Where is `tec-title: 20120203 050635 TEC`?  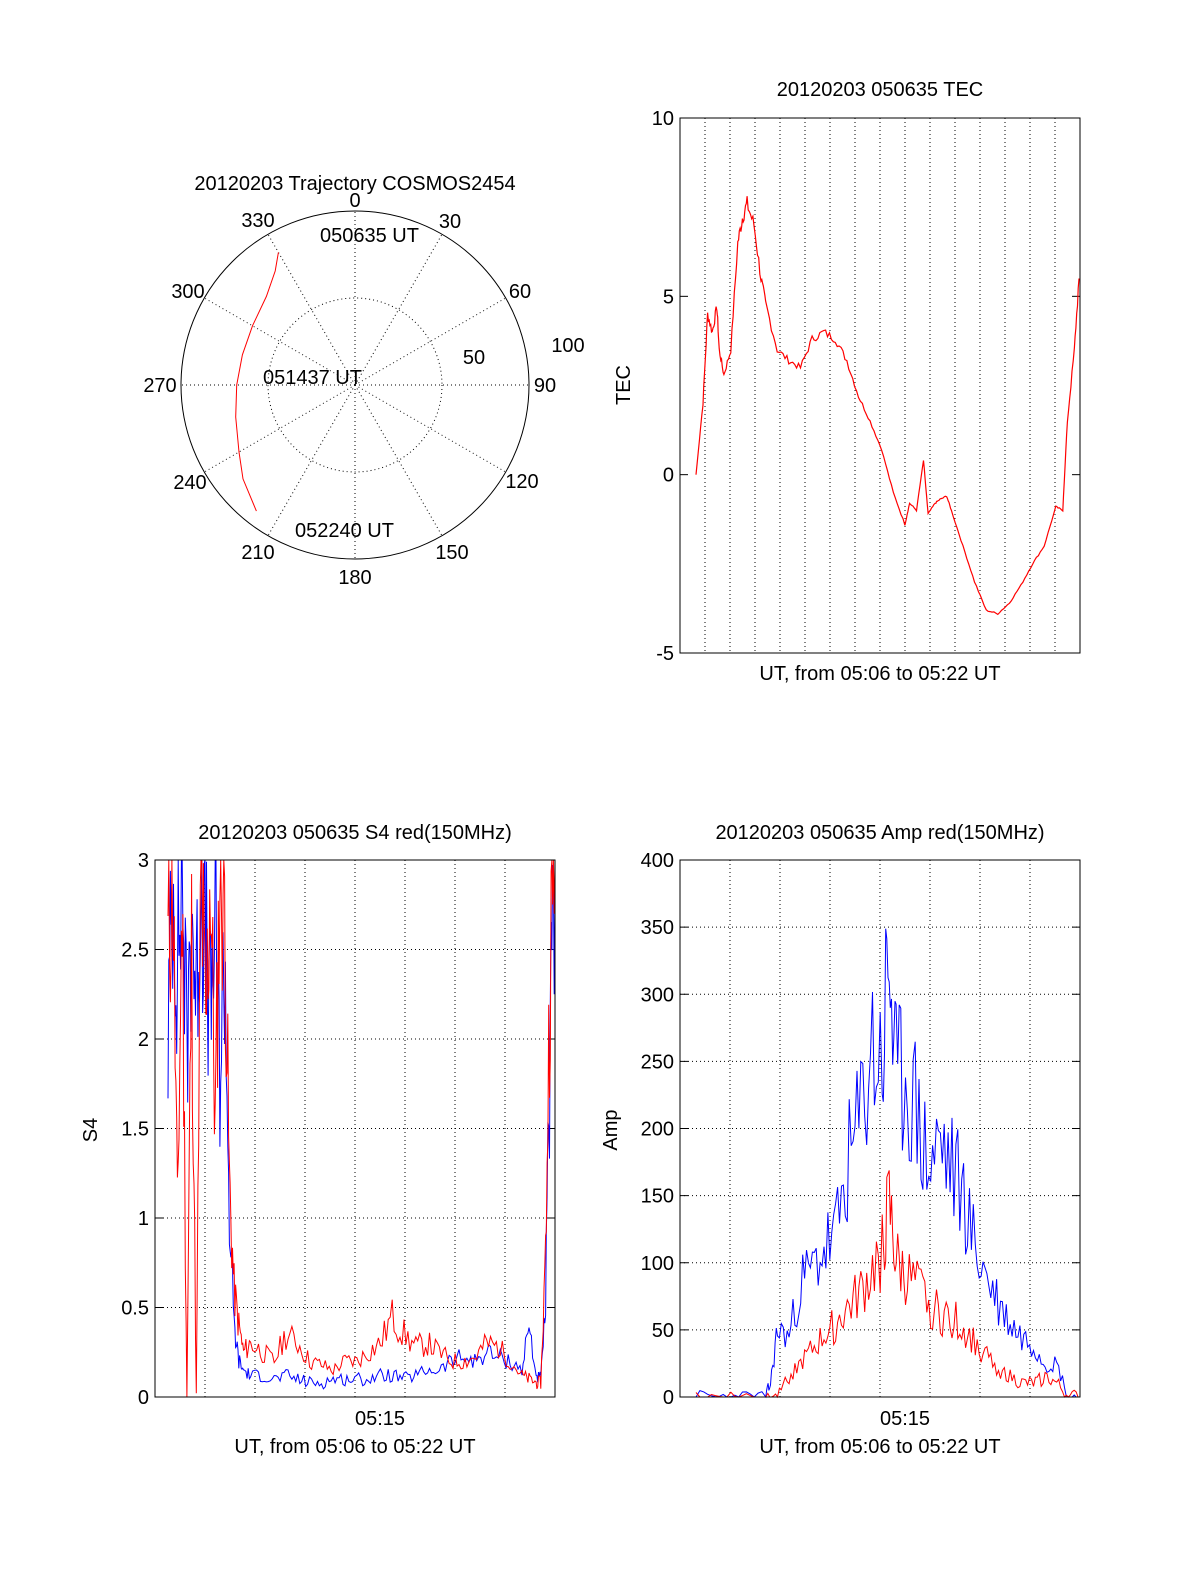
tec-title: 20120203 050635 TEC is located at coordinates (880, 90).